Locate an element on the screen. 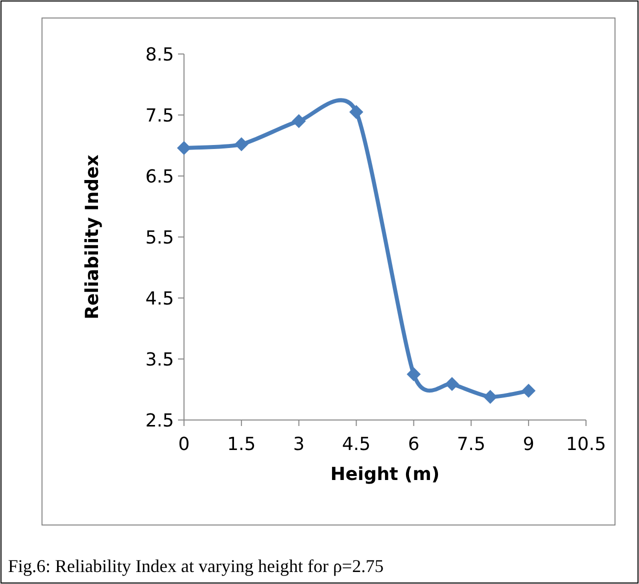  y-tick-label: 6.5 is located at coordinates (159, 177).